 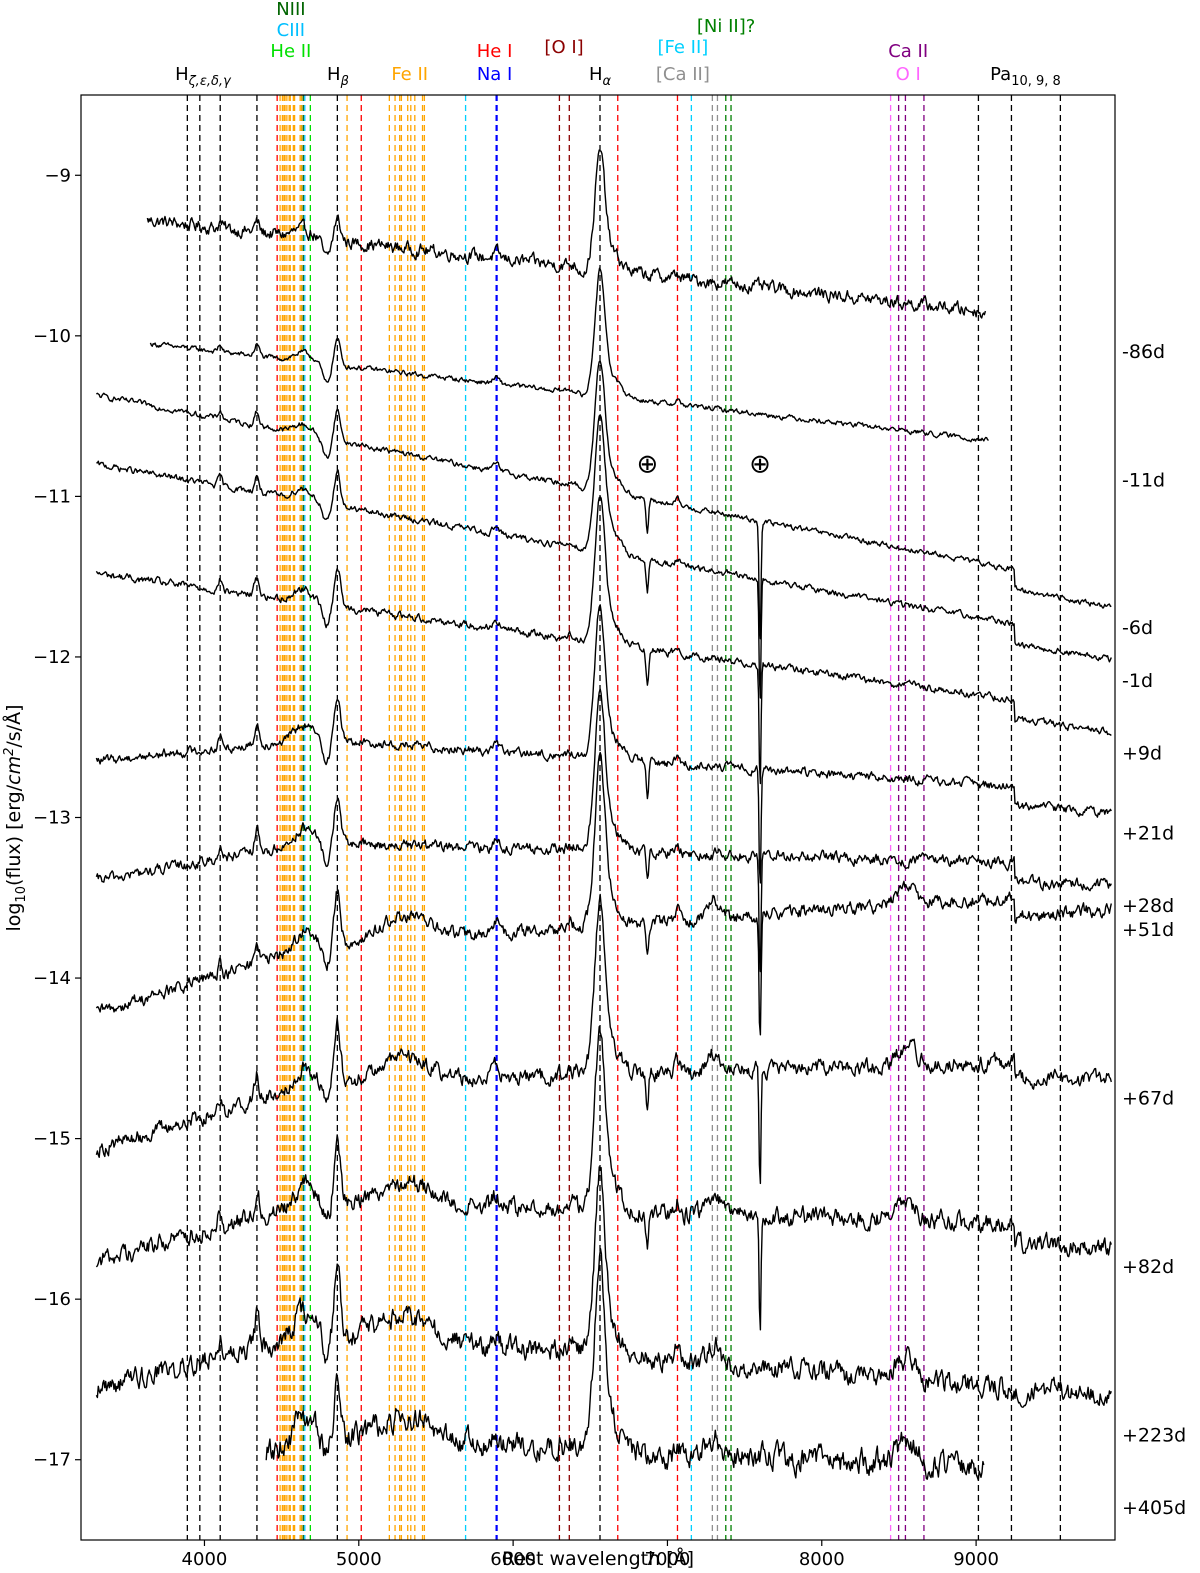 What do you see at coordinates (1137, 628) in the screenshot?
I see `epoch-label-2: -6d` at bounding box center [1137, 628].